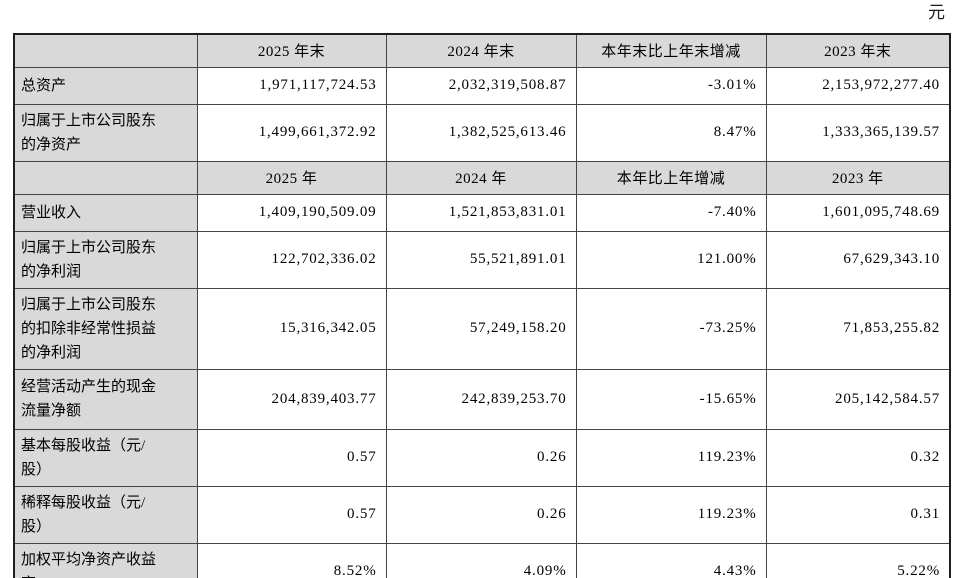 The height and width of the screenshot is (578, 962). Describe the element at coordinates (105, 85) in the screenshot. I see `row-label-total-assets: 总资产` at that location.